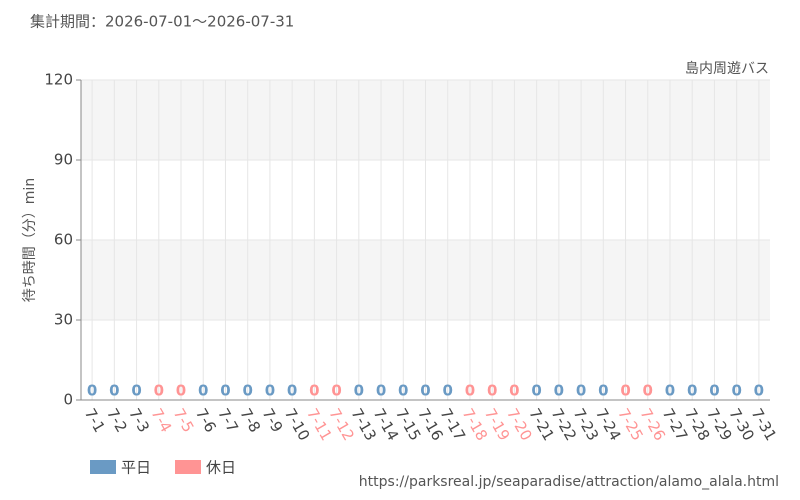  I want to click on y-tick-label: 60, so click(63, 240).